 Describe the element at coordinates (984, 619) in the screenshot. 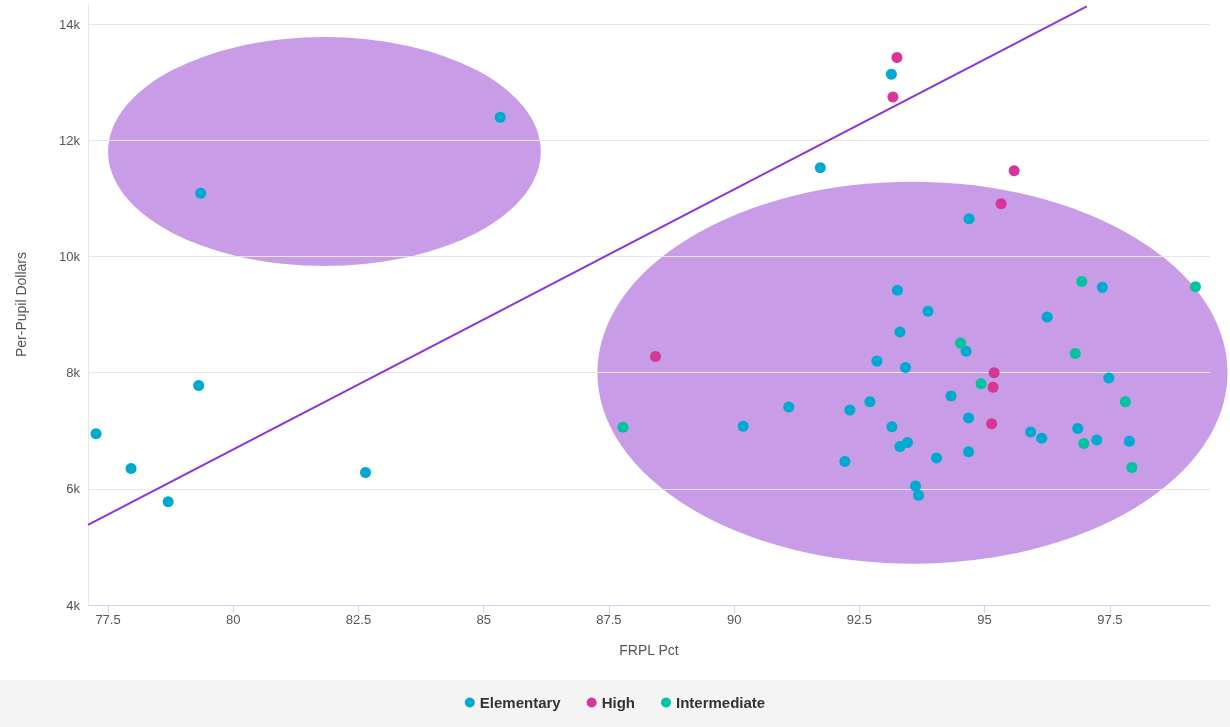

I see `x-tick-label: 95` at that location.